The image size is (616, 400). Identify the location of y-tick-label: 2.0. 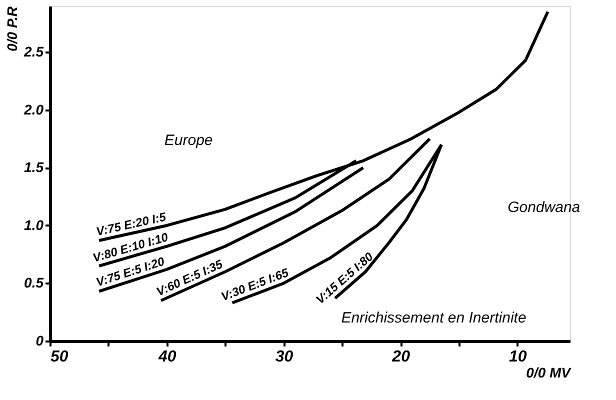
(33, 109).